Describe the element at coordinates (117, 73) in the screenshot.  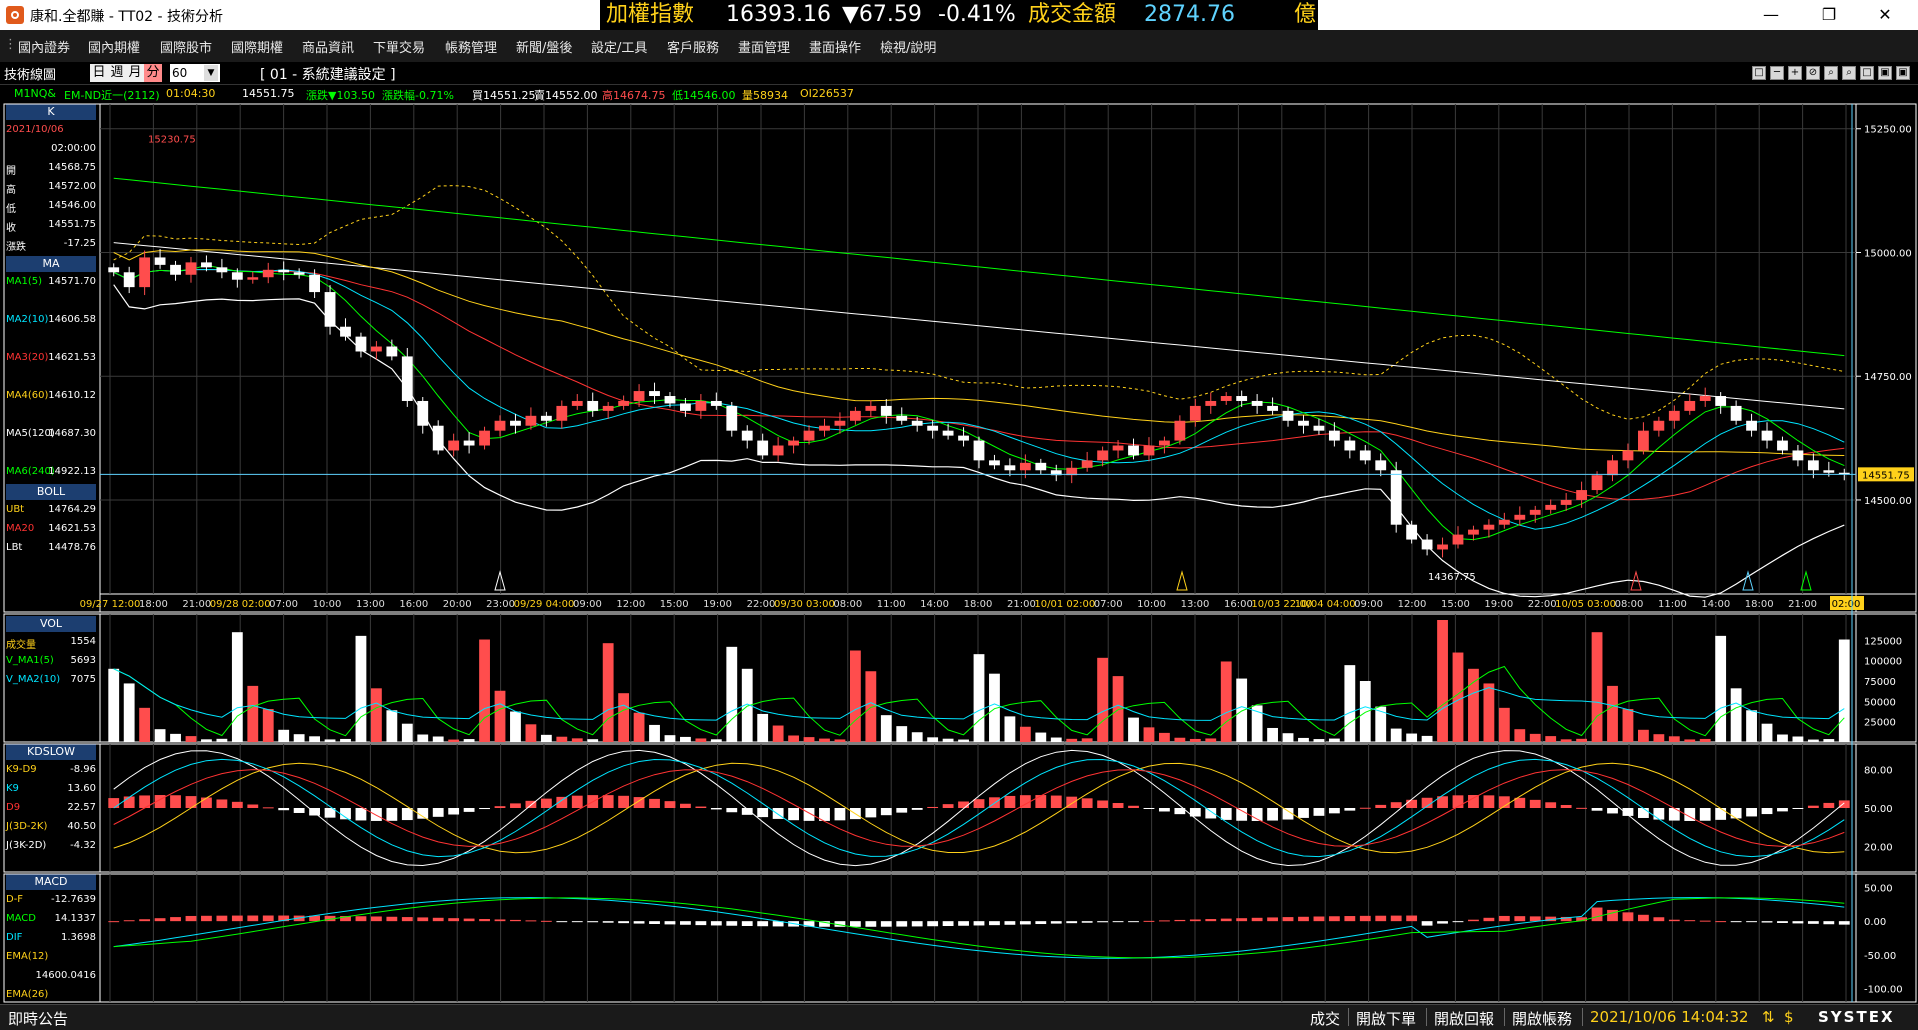
I see `period-week-button: 週` at that location.